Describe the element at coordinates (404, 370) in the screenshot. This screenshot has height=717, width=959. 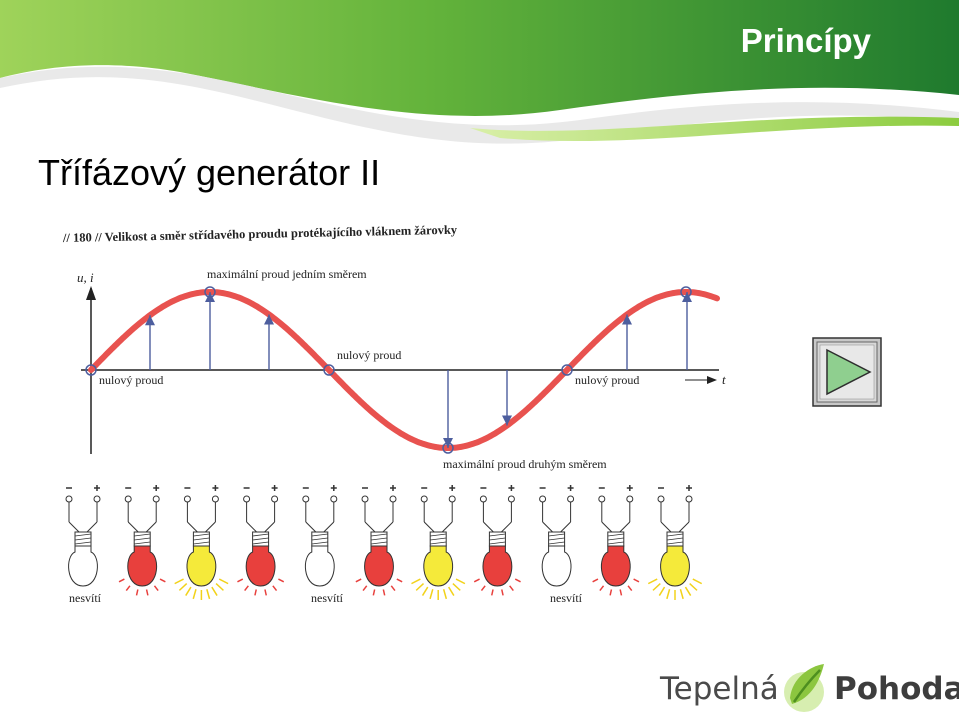
I see `sine-wave` at that location.